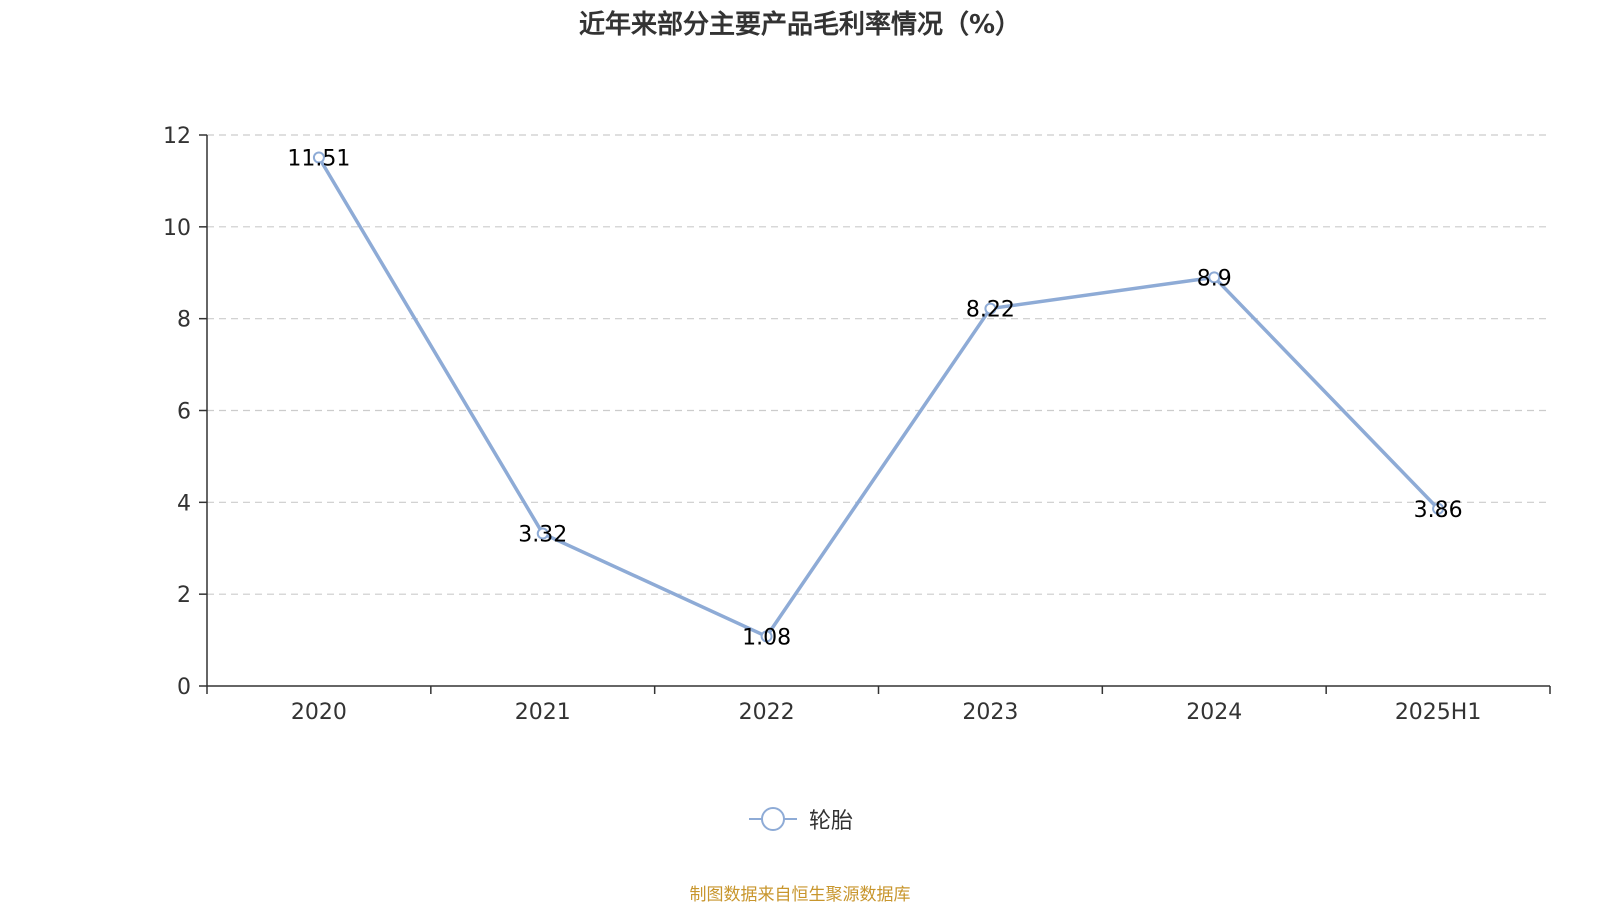 The image size is (1600, 905). I want to click on x-tick-label: 2025H1, so click(1438, 712).